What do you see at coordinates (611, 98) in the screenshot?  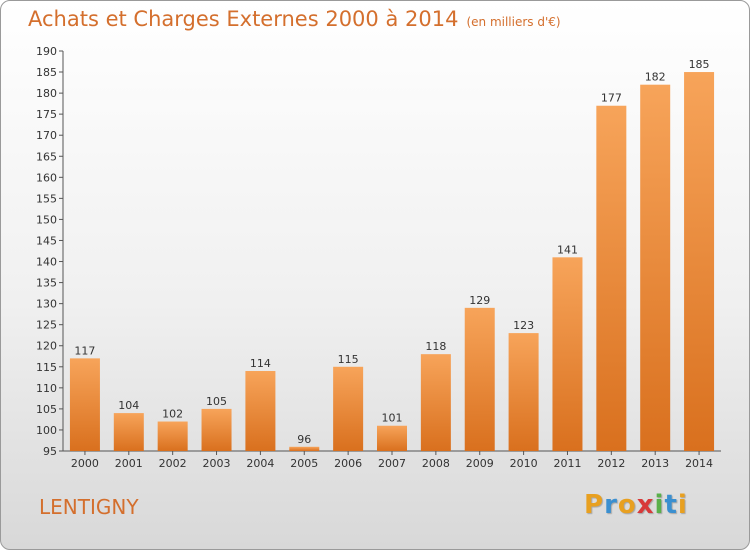 I see `data-label: 177` at bounding box center [611, 98].